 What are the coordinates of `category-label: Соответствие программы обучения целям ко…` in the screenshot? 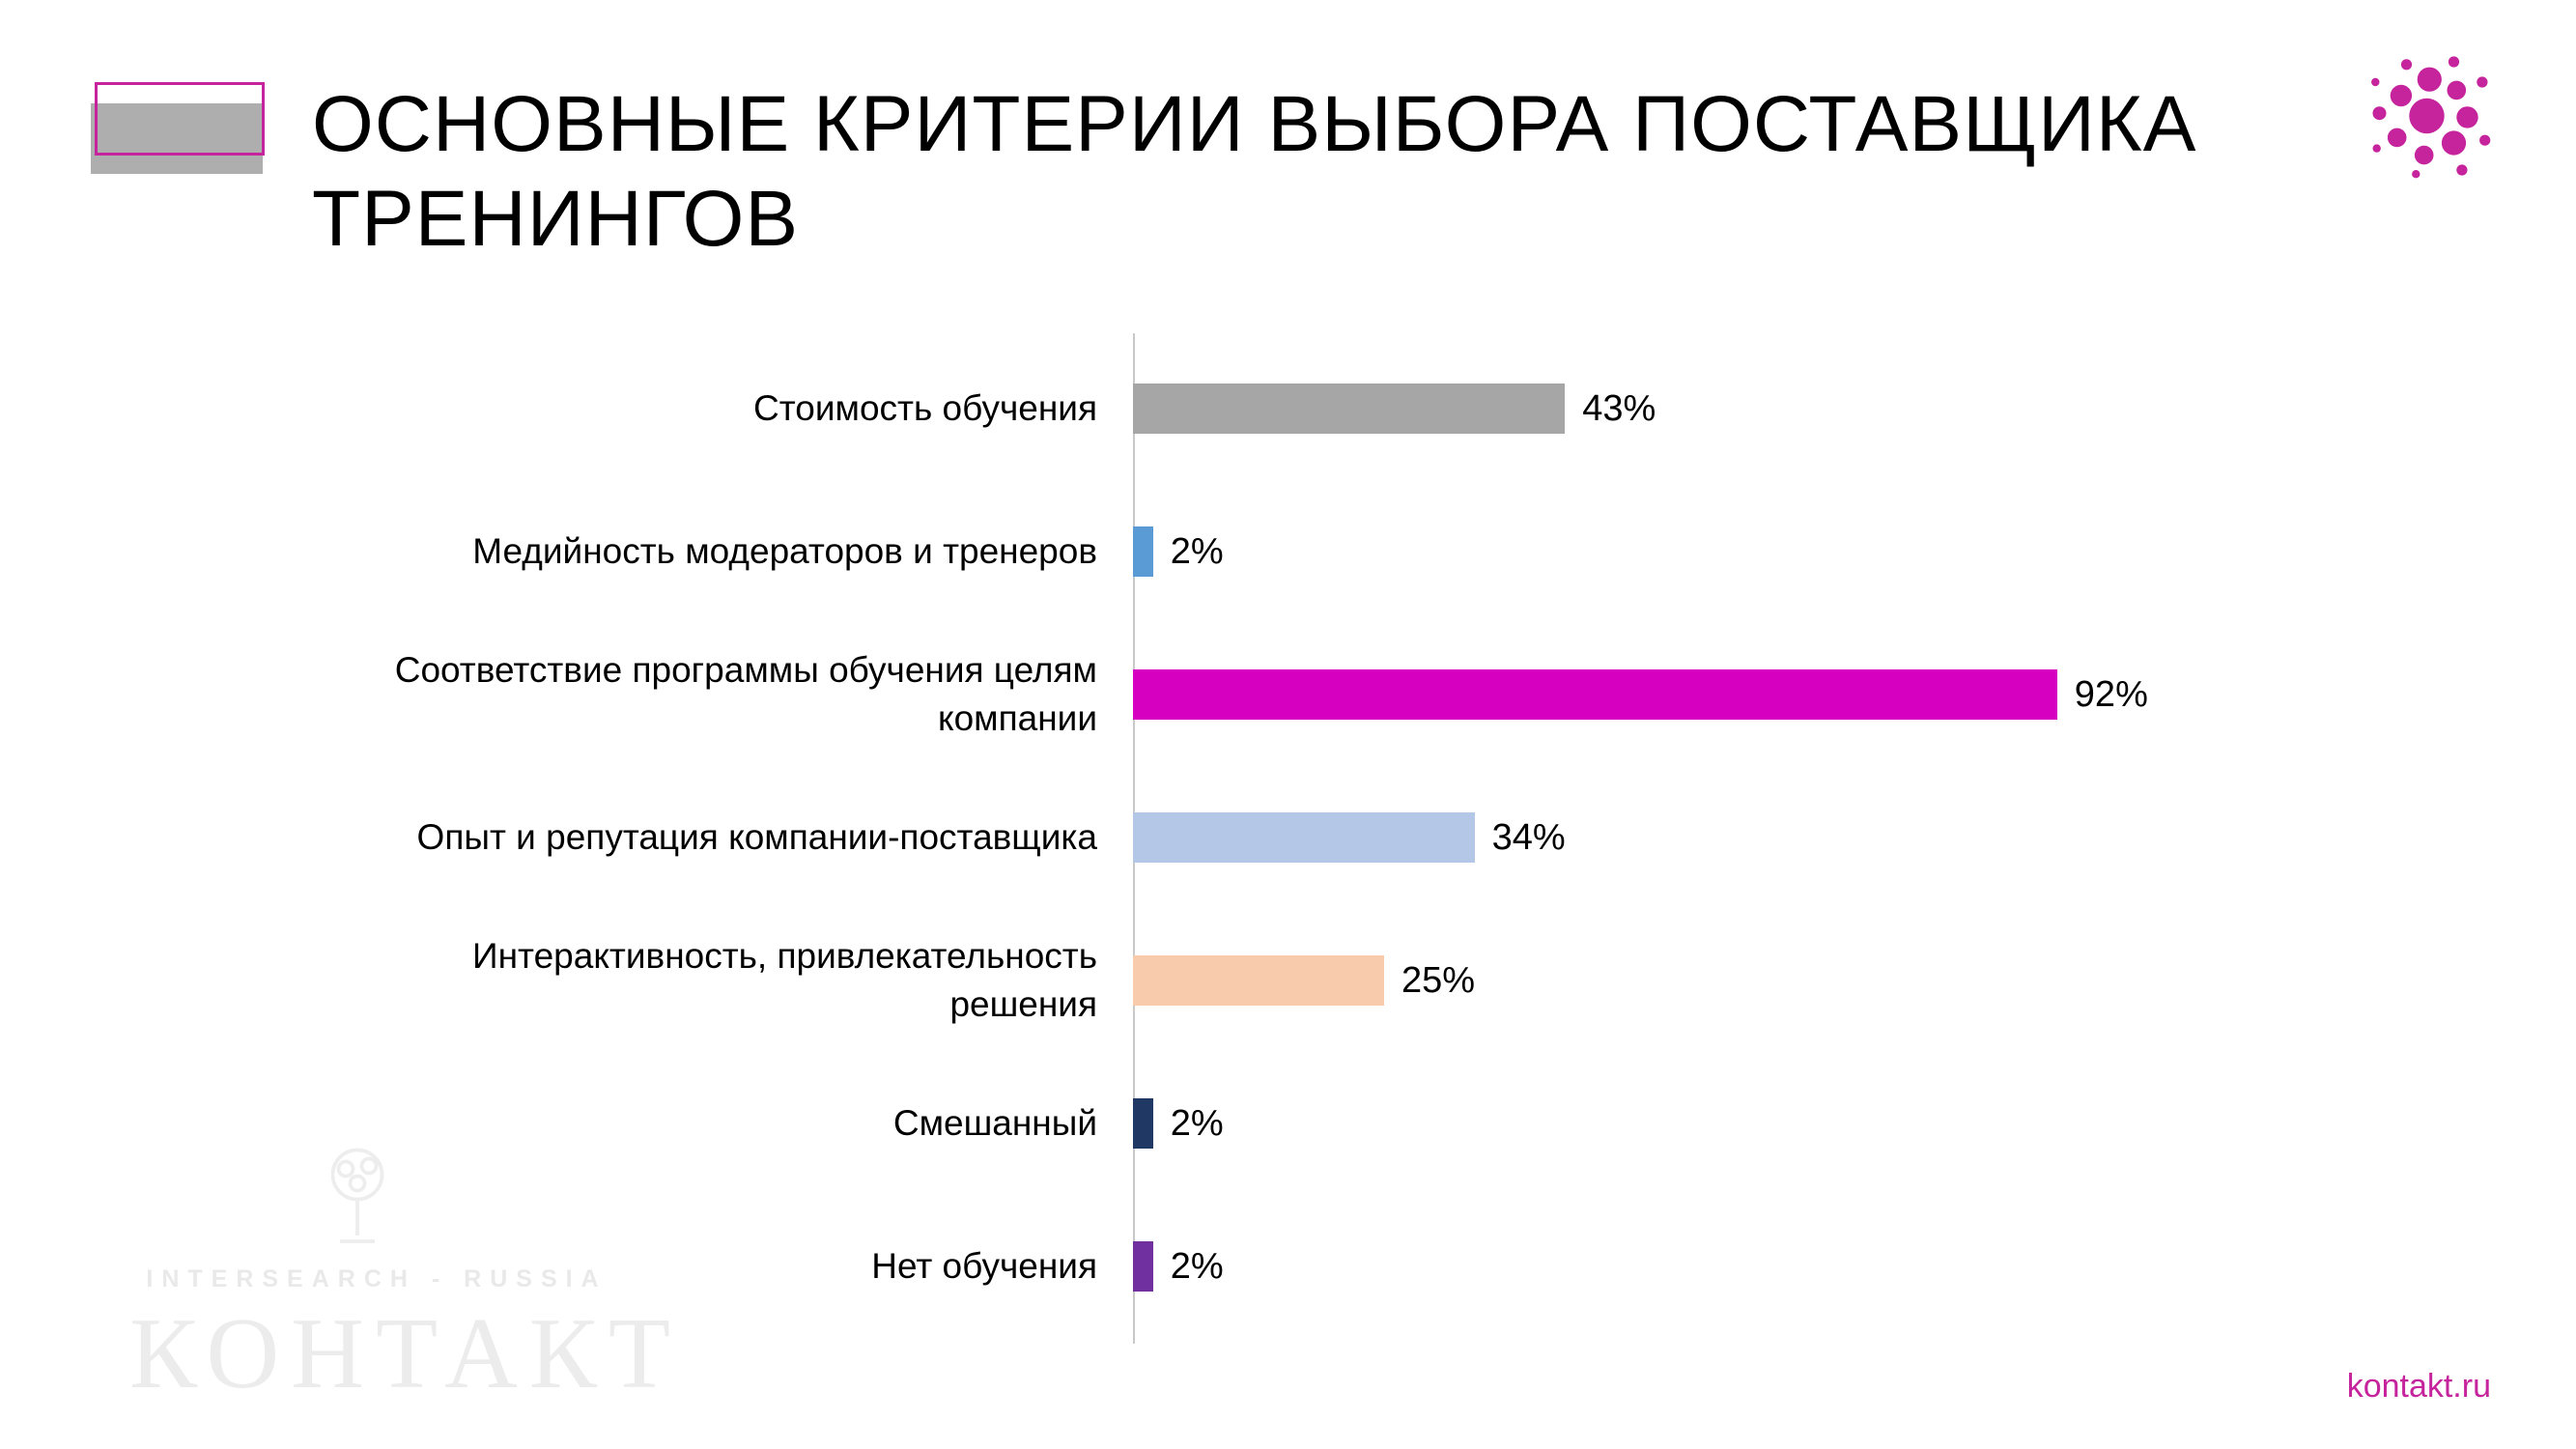 It's located at (745, 694).